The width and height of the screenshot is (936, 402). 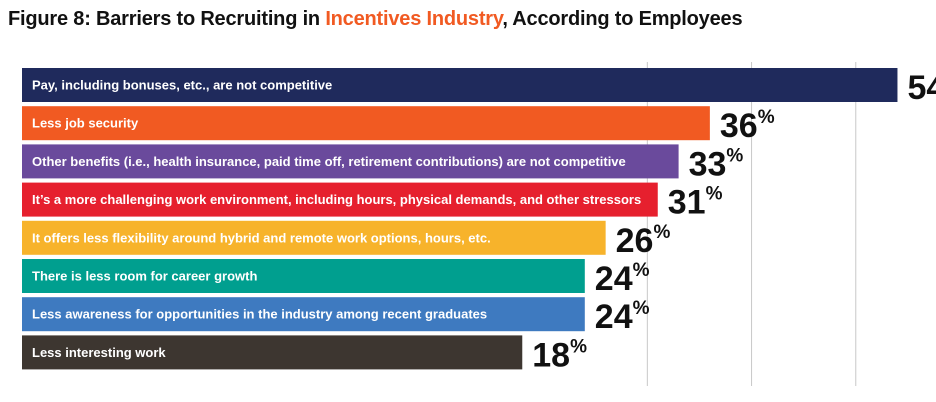 What do you see at coordinates (85, 123) in the screenshot?
I see `bar-category-label: Less job security` at bounding box center [85, 123].